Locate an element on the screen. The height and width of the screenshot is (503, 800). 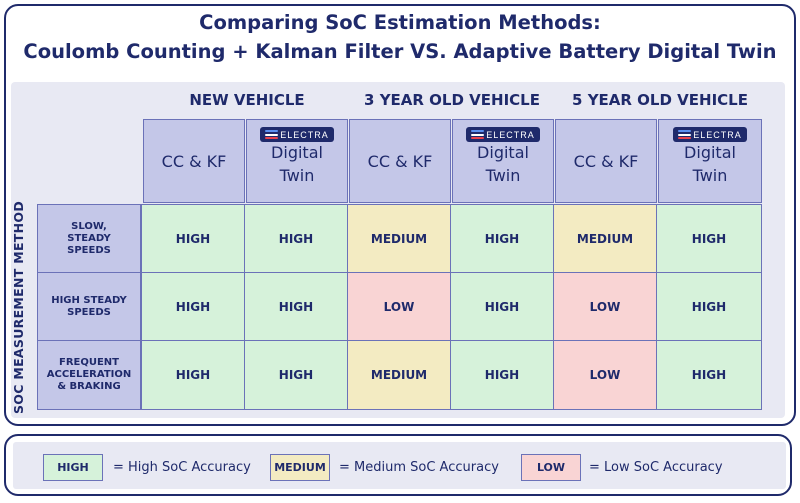
row-header-line-3: & BRAKING is located at coordinates (89, 386).